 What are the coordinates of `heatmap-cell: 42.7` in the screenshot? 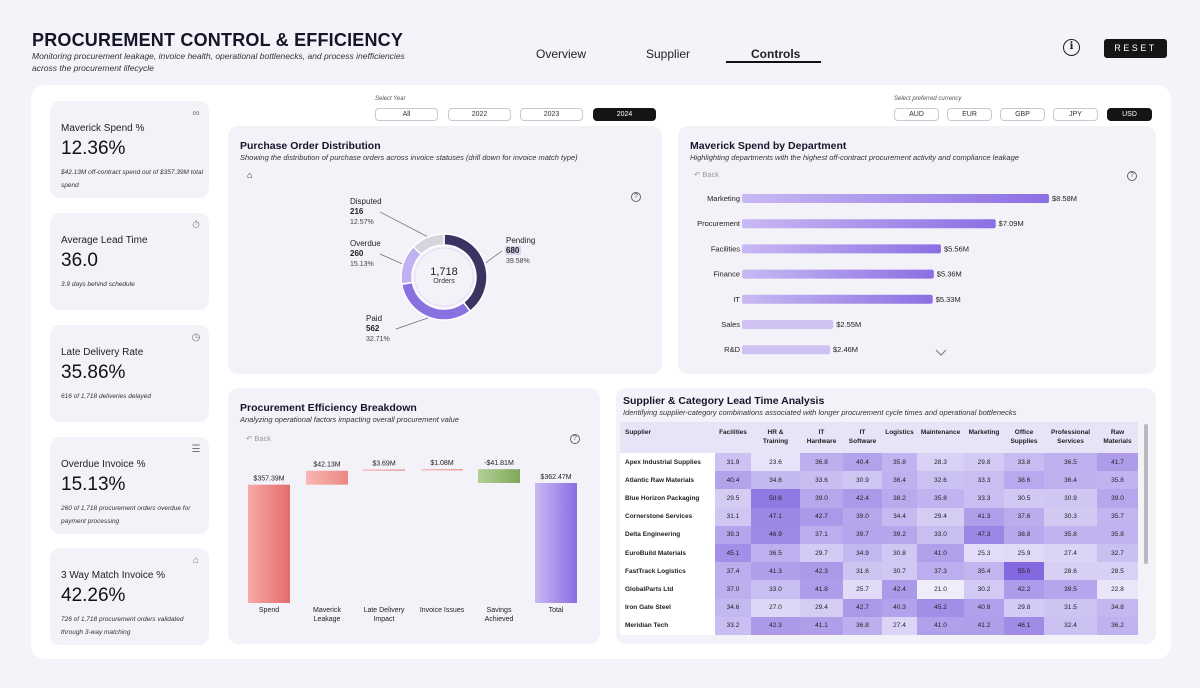 It's located at (821, 516).